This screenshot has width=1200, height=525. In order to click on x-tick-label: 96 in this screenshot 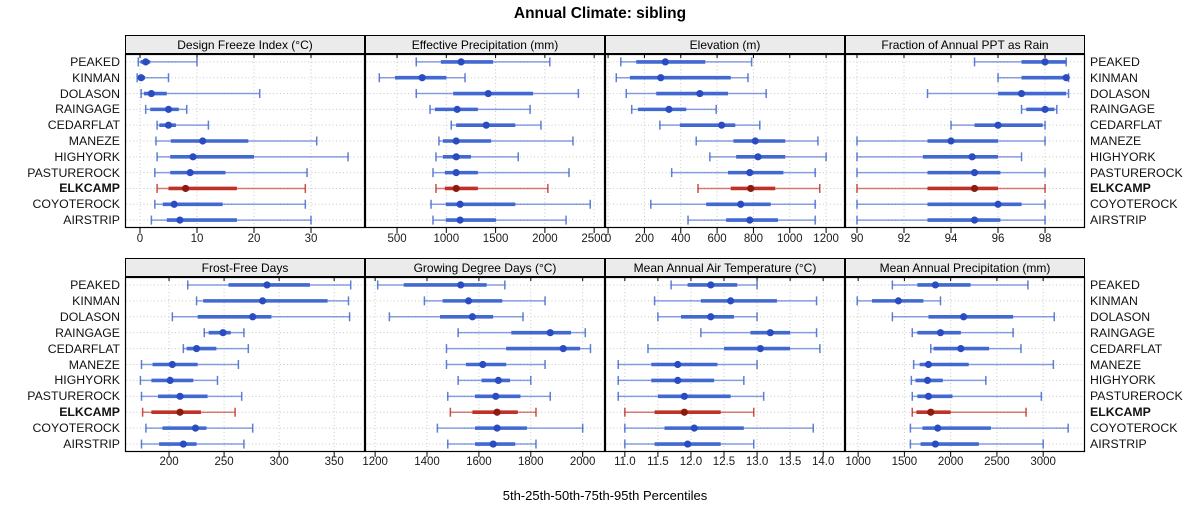, I will do `click(998, 239)`.